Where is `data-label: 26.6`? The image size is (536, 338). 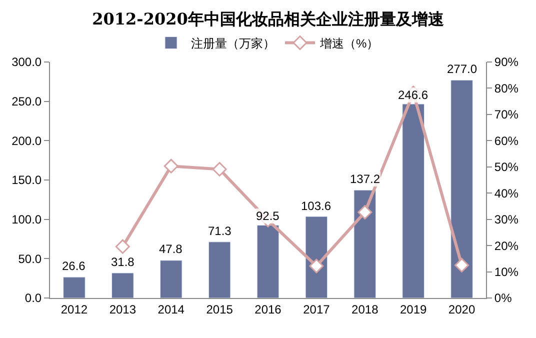
data-label: 26.6 is located at coordinates (74, 266).